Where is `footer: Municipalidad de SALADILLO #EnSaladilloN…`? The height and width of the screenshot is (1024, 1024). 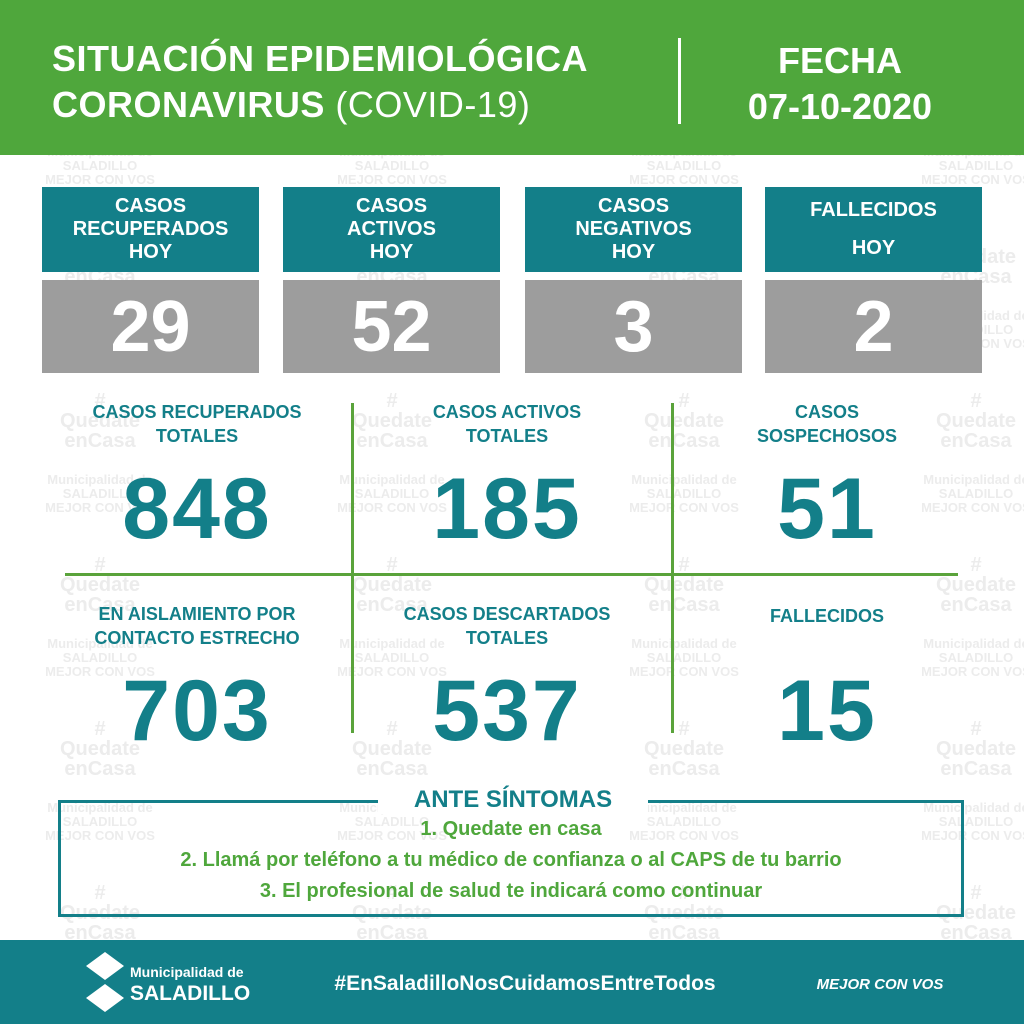
footer: Municipalidad de SALADILLO #EnSaladilloN… is located at coordinates (512, 982).